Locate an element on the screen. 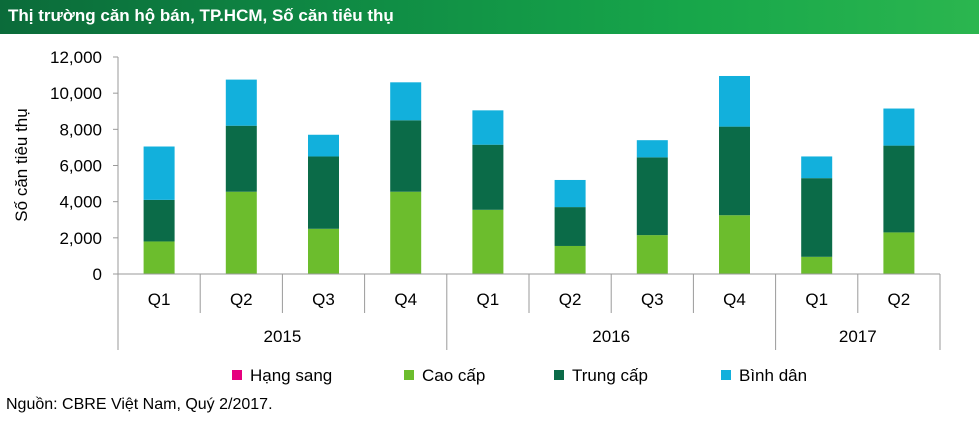 The height and width of the screenshot is (422, 979). group-label: 2017 is located at coordinates (858, 336).